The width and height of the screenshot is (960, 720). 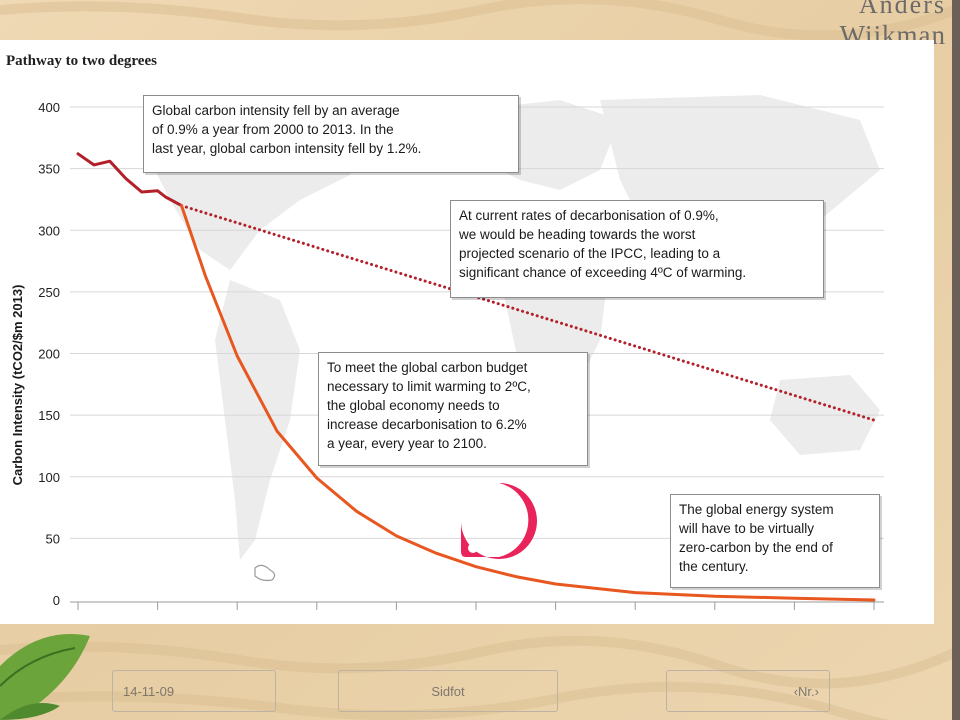 What do you see at coordinates (49, 107) in the screenshot?
I see `y-tick-label: 400` at bounding box center [49, 107].